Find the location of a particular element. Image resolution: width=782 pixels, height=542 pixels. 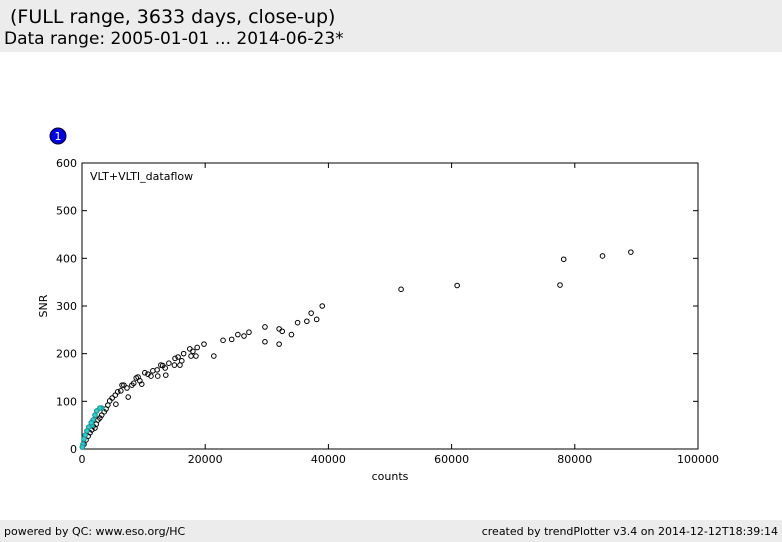

badge is located at coordinates (58, 136).